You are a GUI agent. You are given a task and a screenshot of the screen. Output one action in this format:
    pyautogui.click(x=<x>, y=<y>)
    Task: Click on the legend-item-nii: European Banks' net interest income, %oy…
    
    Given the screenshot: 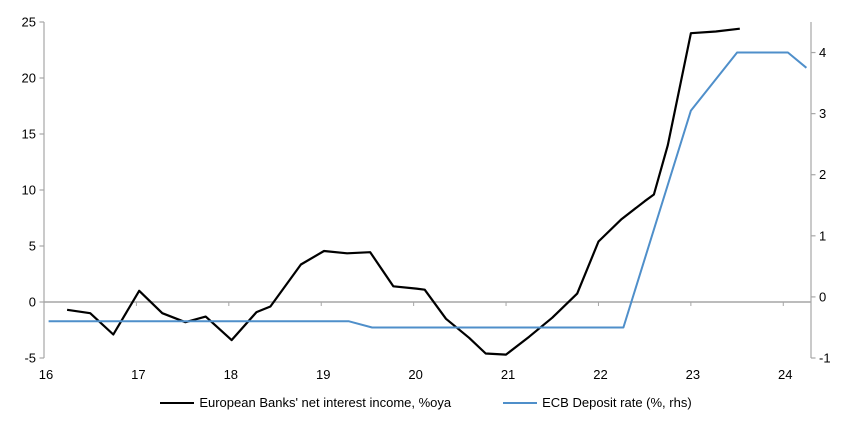 What is the action you would take?
    pyautogui.click(x=305, y=402)
    